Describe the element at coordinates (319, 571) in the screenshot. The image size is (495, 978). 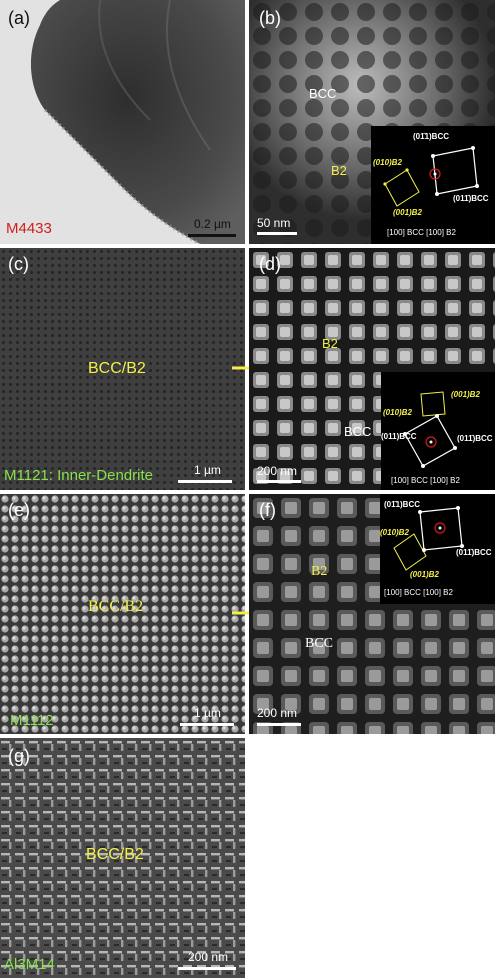
I see `panel-f-phase-b2: B2` at that location.